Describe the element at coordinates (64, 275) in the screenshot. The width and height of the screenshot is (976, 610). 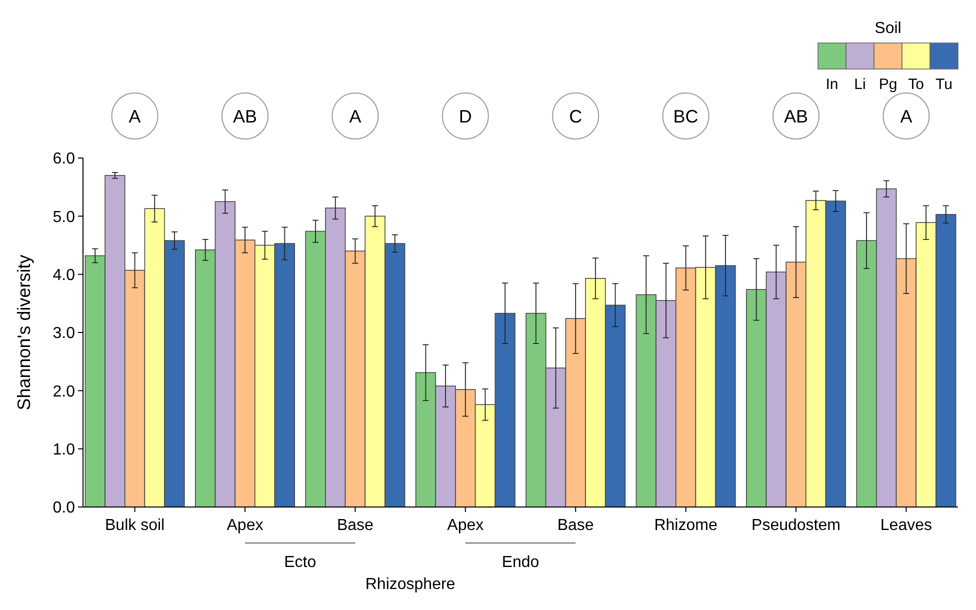
I see `y-tick-label: 4.0` at that location.